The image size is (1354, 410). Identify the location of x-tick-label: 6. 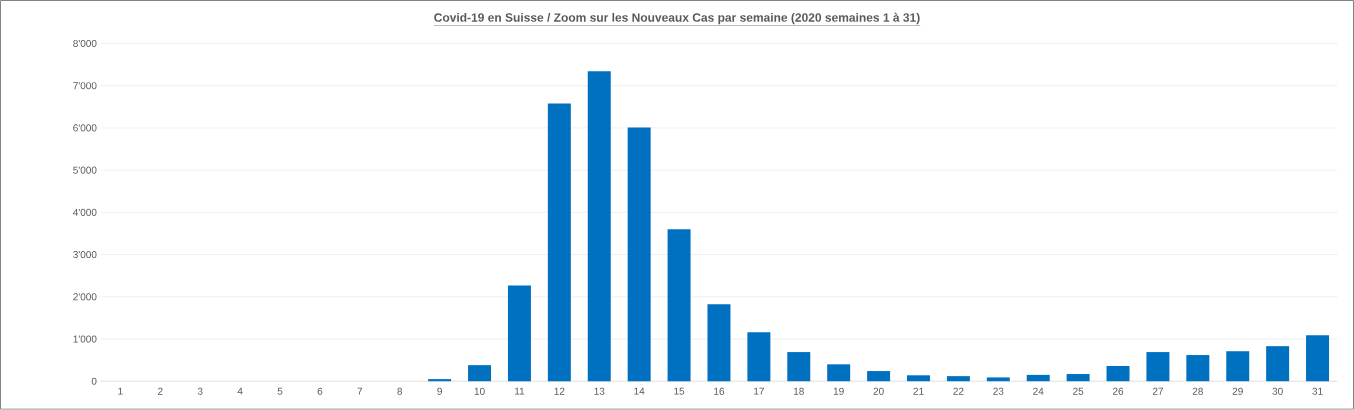
(320, 391).